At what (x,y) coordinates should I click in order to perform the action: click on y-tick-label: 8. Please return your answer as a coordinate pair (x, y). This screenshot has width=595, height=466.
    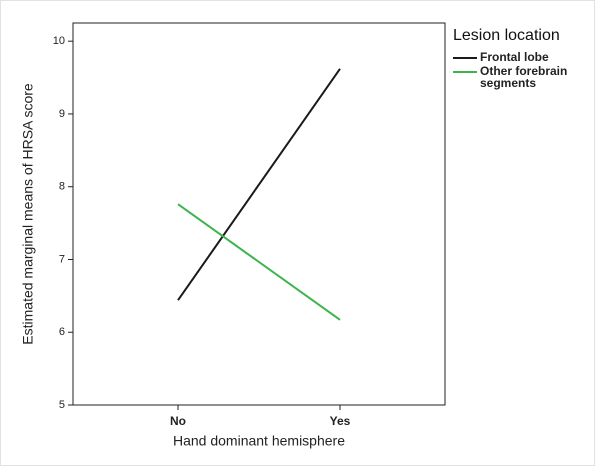
    Looking at the image, I should click on (62, 187).